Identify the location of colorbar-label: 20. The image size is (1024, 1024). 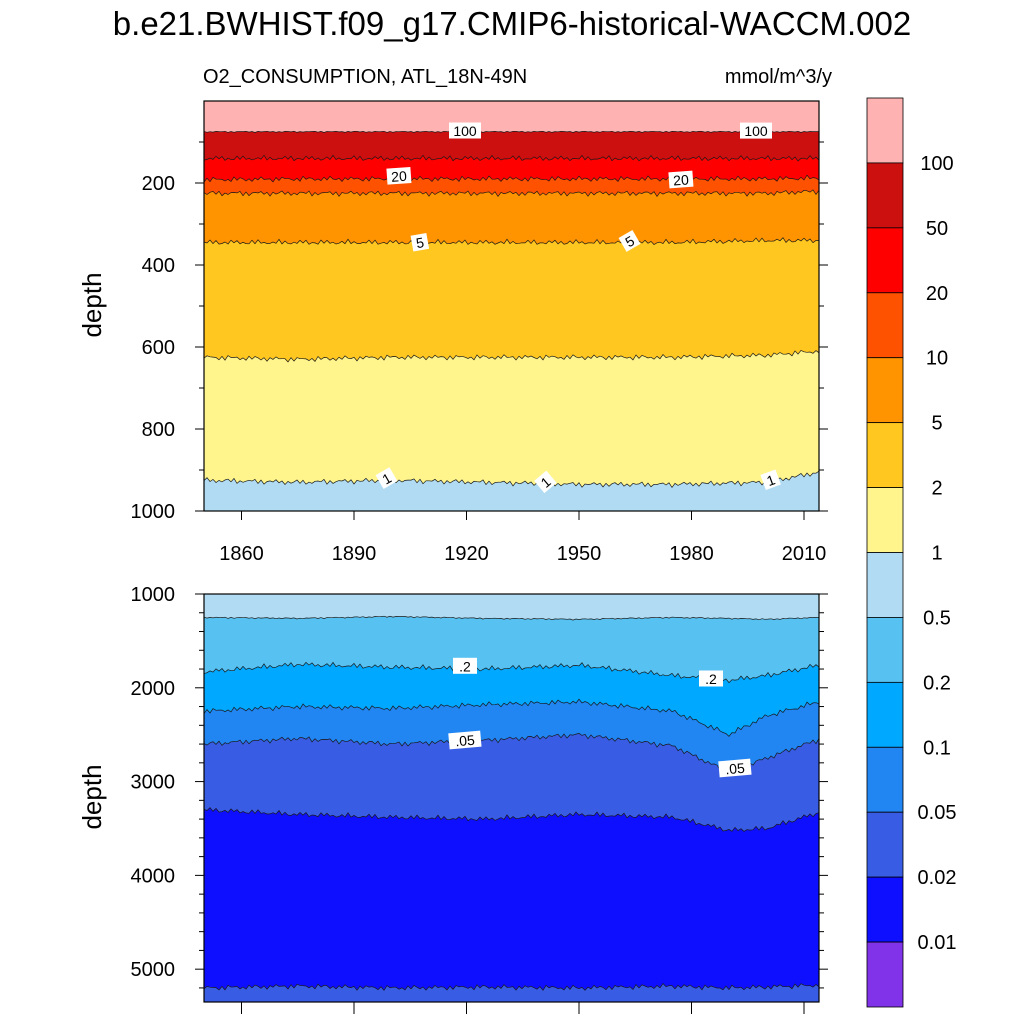
(937, 294).